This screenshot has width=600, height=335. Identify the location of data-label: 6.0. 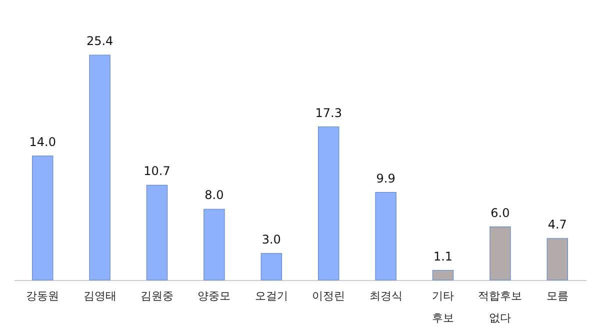
(500, 213).